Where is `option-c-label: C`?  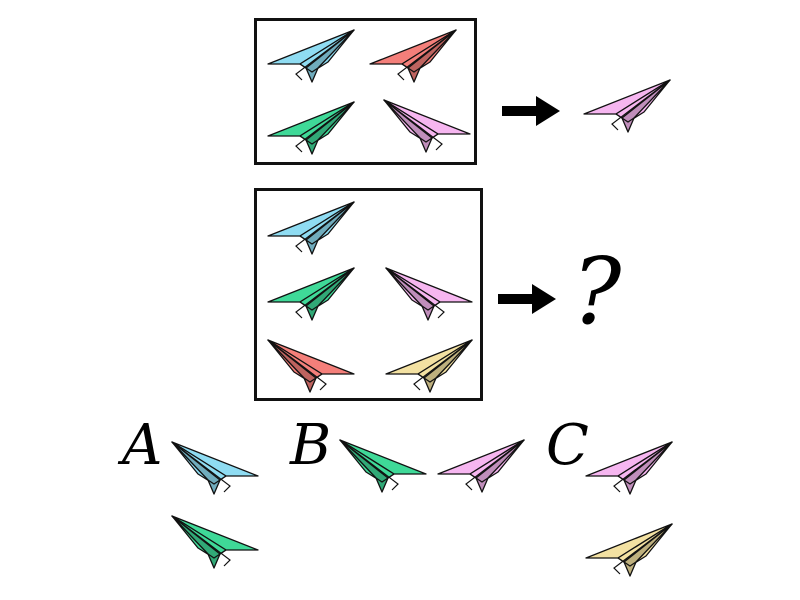 option-c-label: C is located at coordinates (567, 445).